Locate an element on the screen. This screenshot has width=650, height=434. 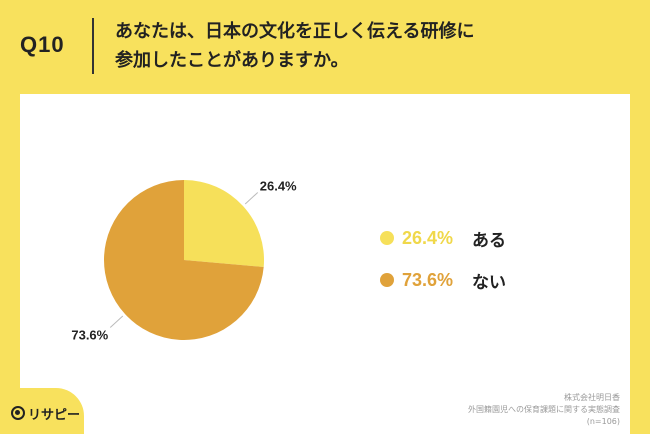
source-note: 株式会社明日香 外国籍園児への保育課題に関する実態調査 (n=106) is located at coordinates (490, 410).